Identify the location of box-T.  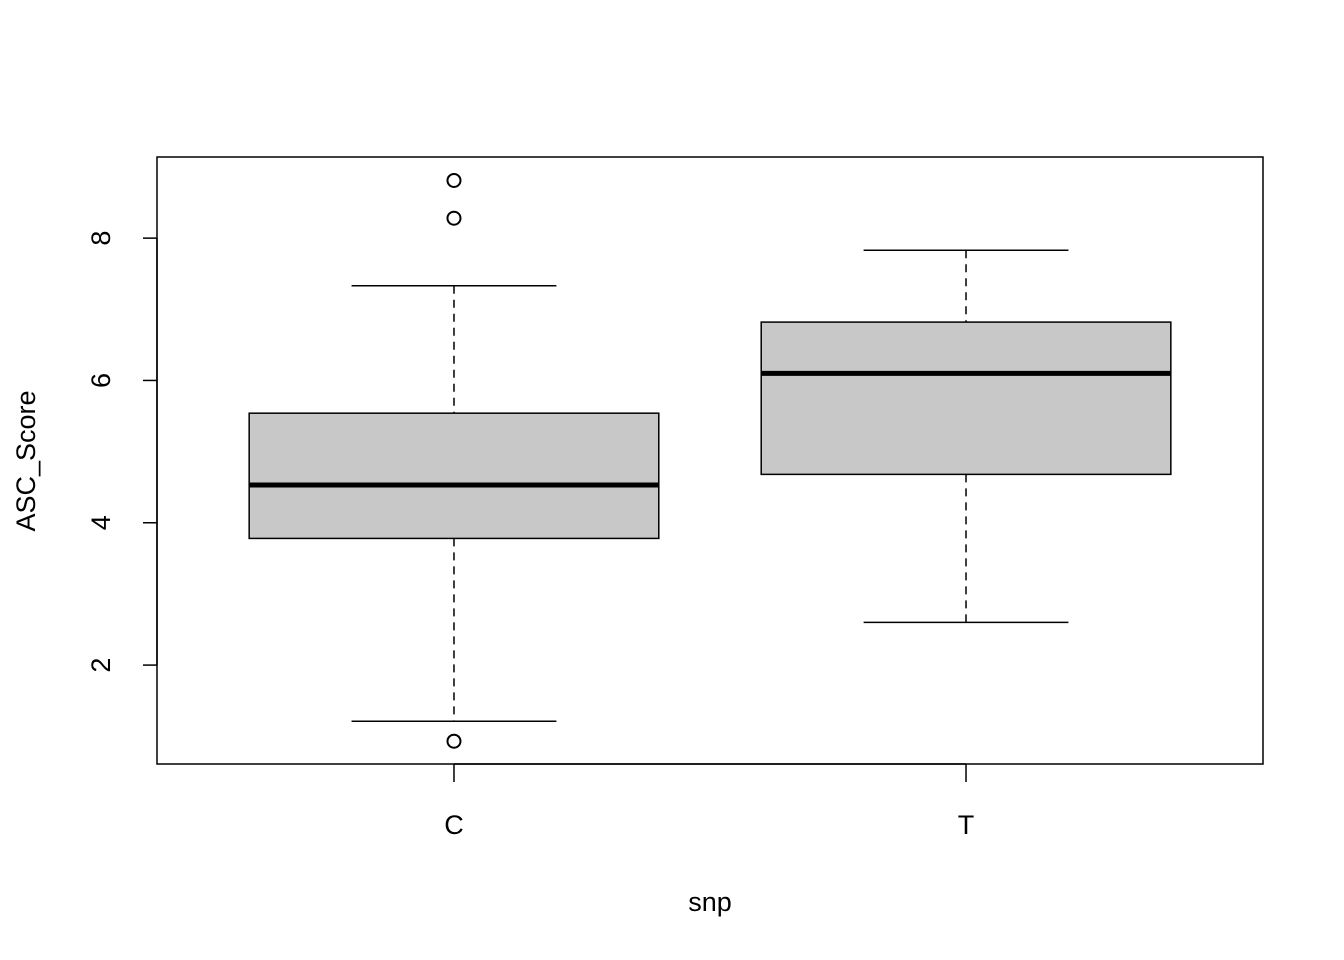
(966, 398).